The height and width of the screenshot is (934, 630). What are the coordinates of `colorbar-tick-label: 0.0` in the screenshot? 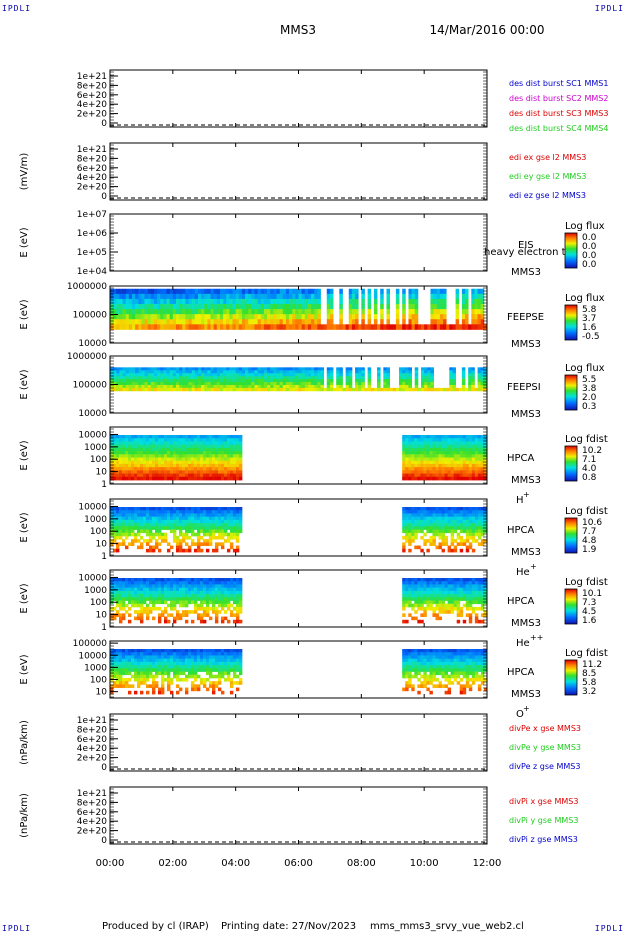 It's located at (589, 247).